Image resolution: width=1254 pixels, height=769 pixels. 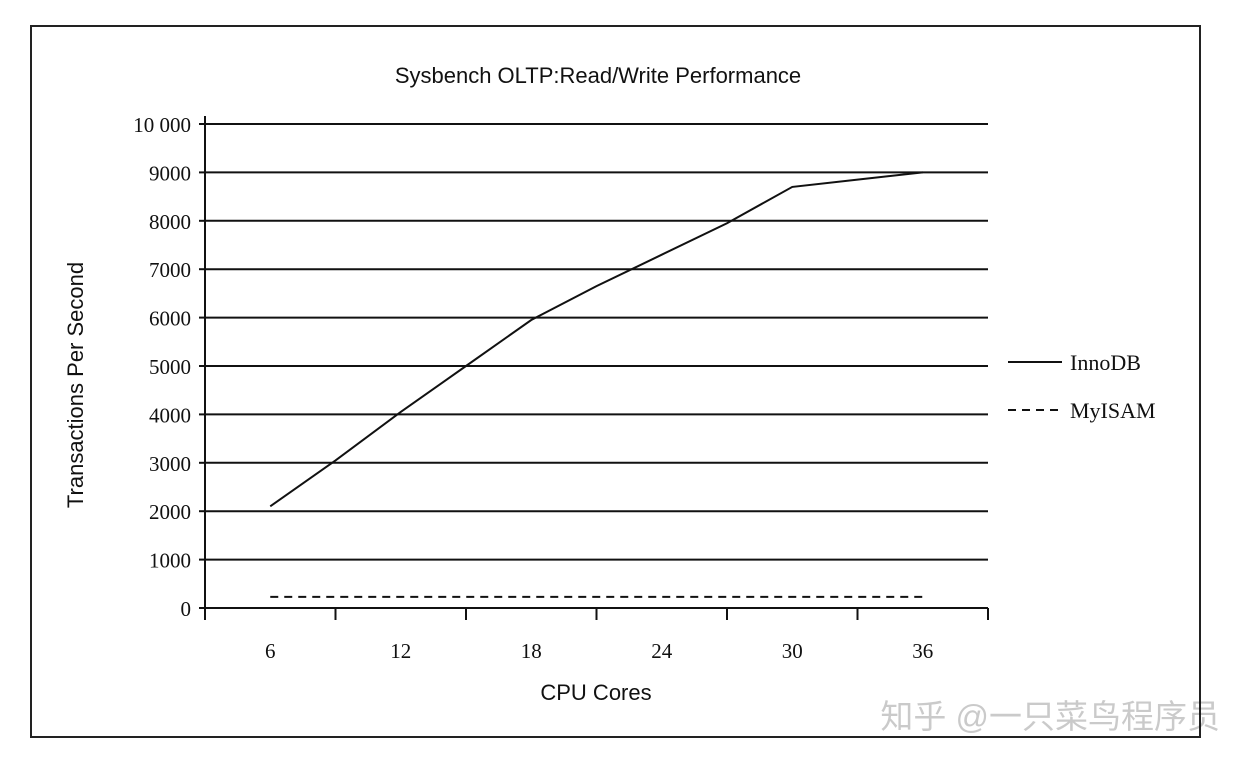 What do you see at coordinates (170, 512) in the screenshot?
I see `y-tick-label: 2000` at bounding box center [170, 512].